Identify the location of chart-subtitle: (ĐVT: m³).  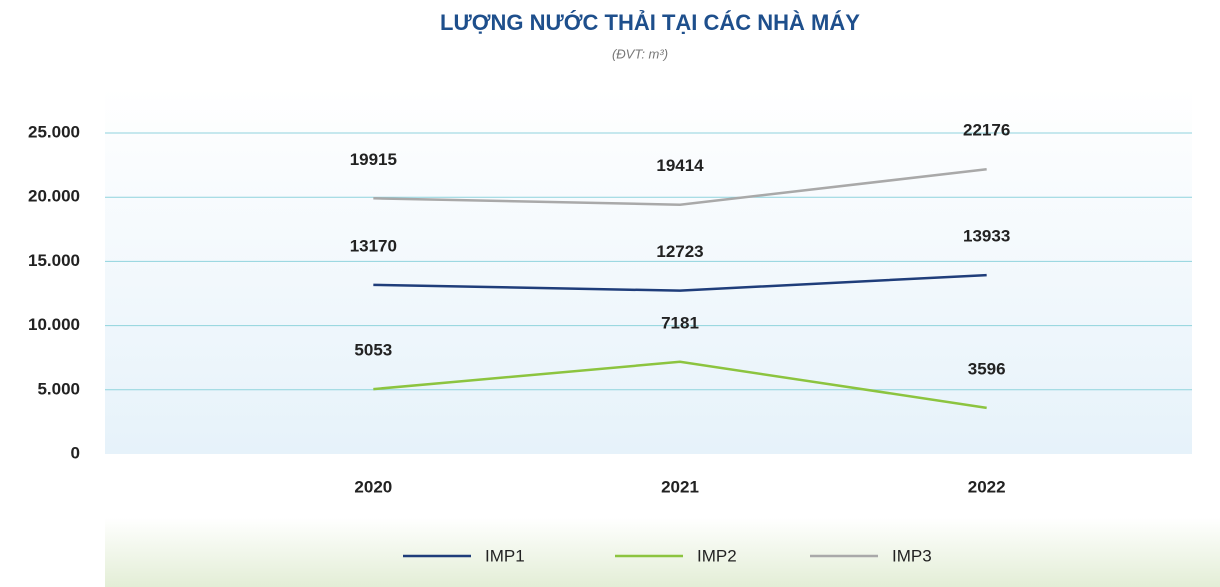
(640, 53).